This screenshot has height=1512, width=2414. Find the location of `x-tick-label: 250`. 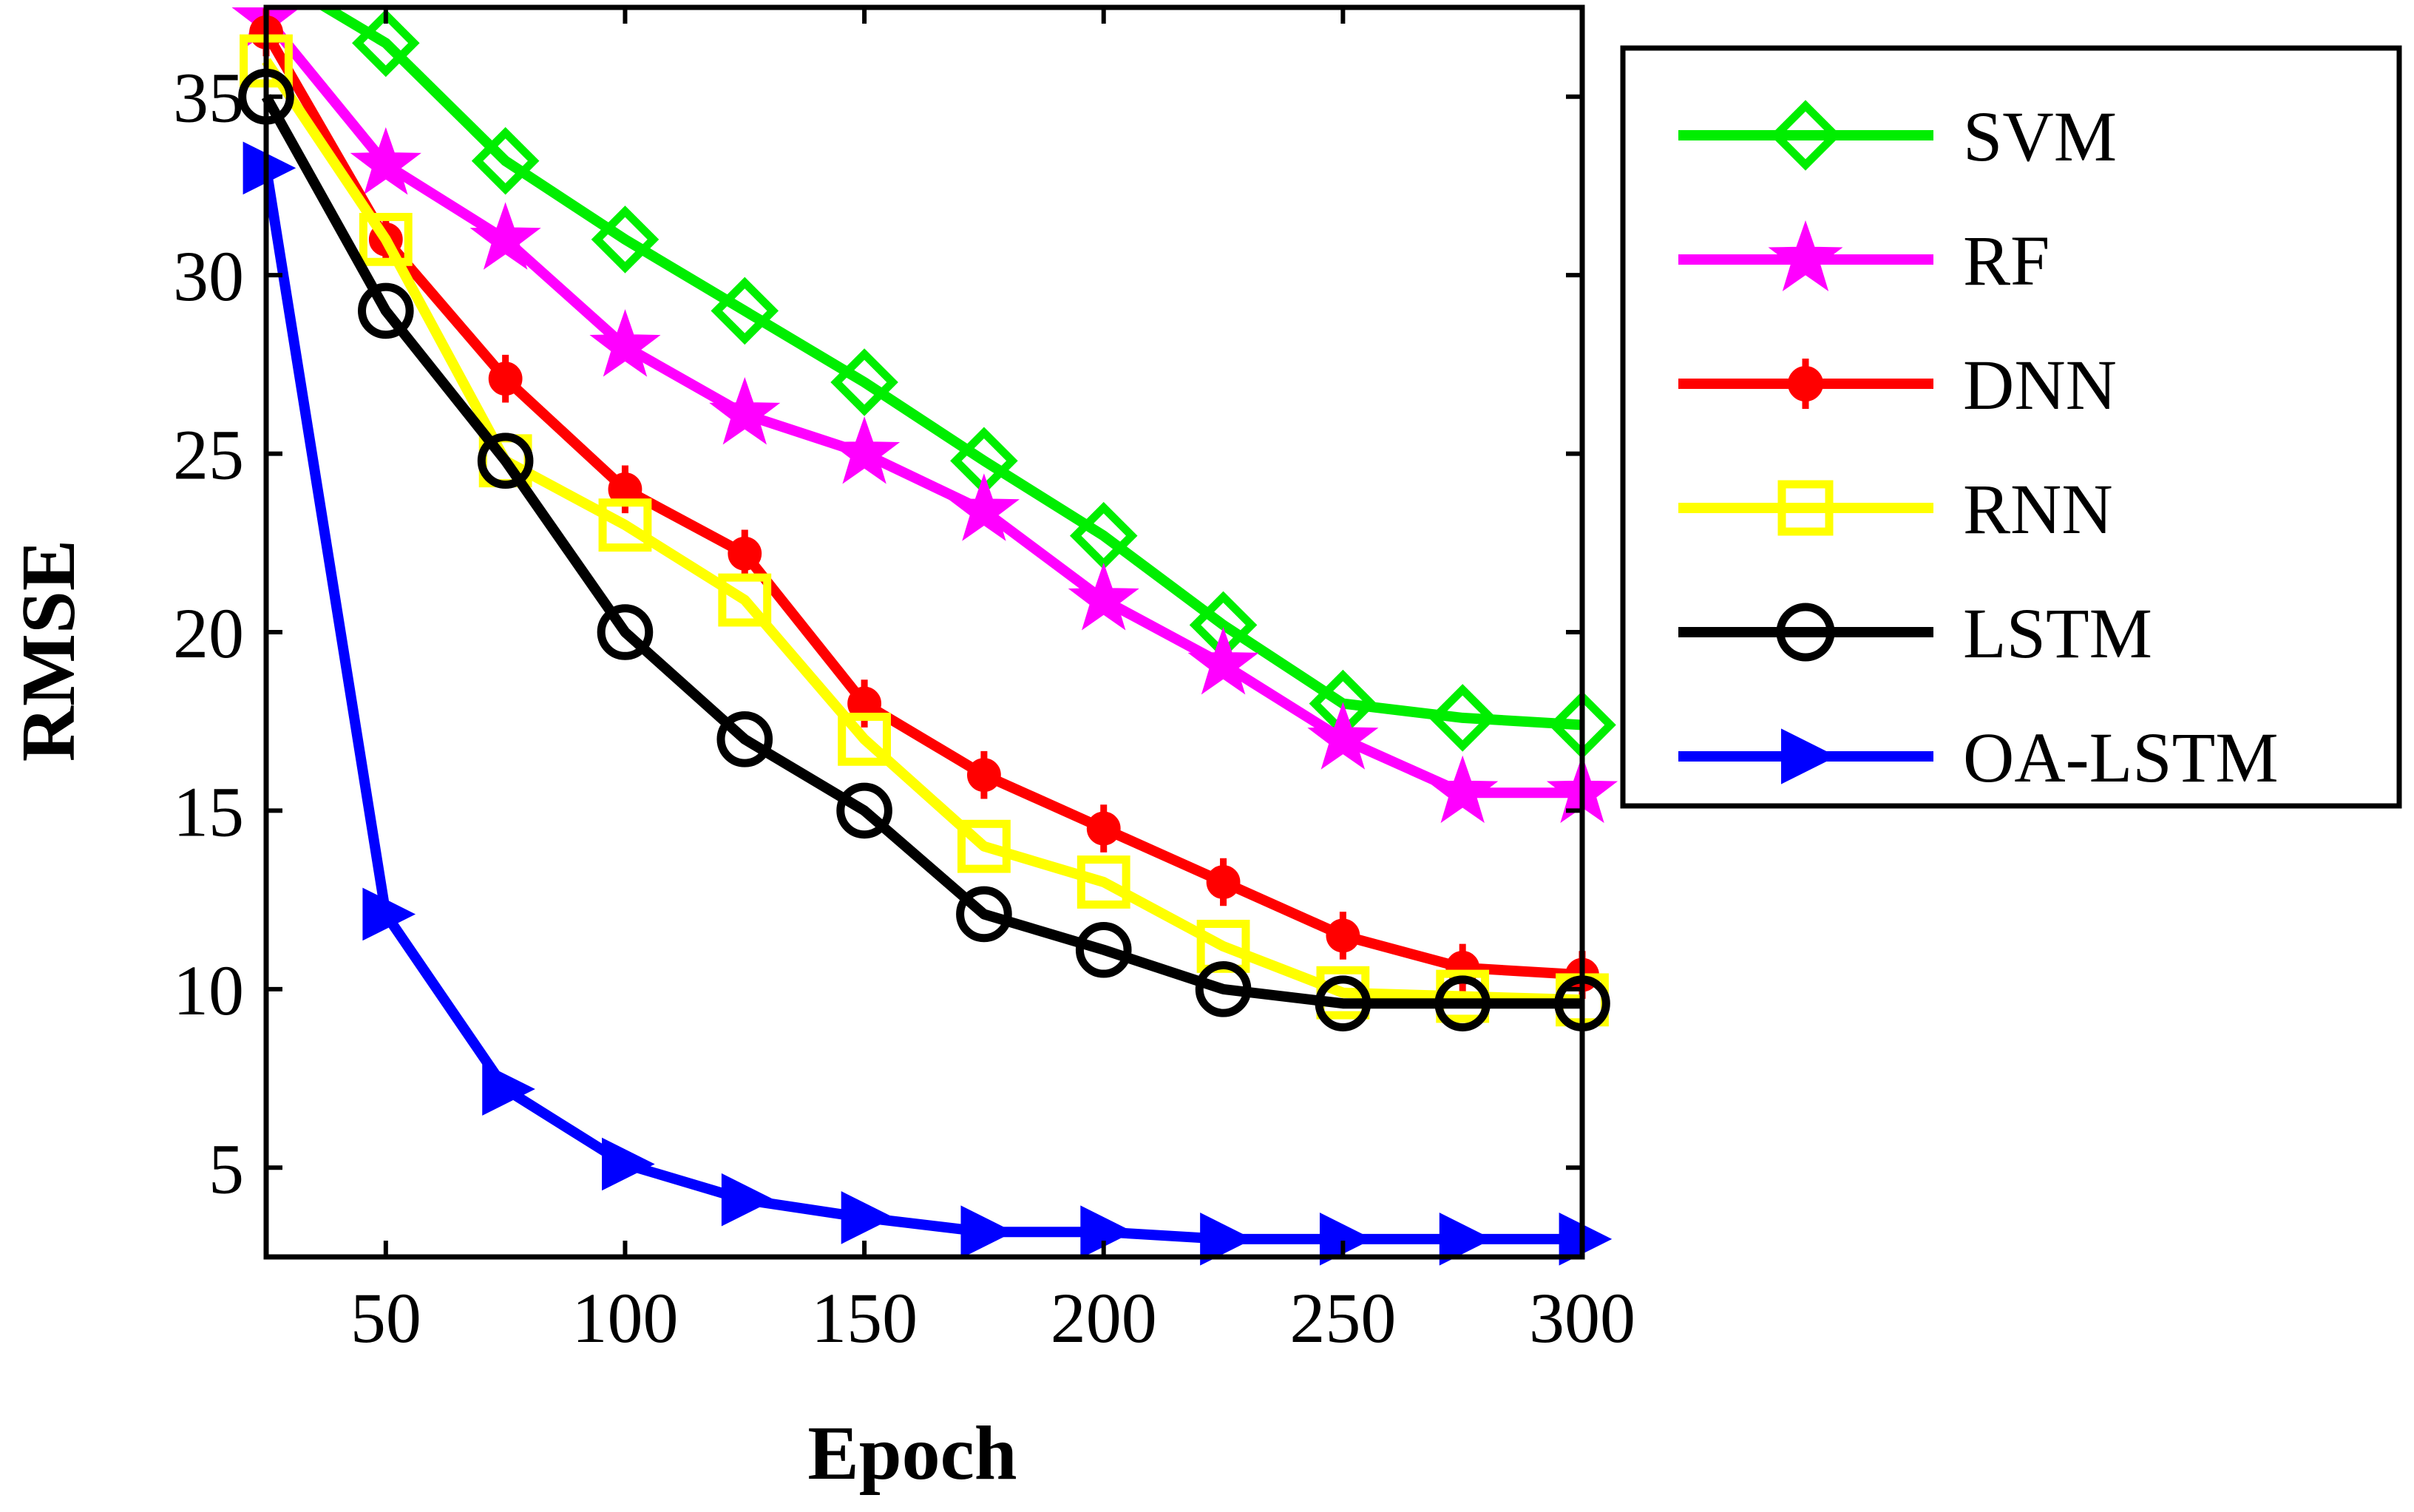

x-tick-label: 250 is located at coordinates (1342, 1317).